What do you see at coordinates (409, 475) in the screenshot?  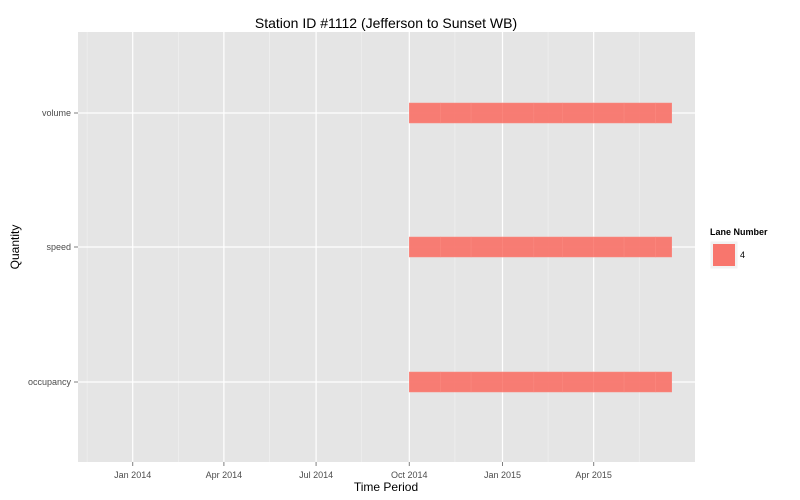 I see `x-tick-label: Oct 2014` at bounding box center [409, 475].